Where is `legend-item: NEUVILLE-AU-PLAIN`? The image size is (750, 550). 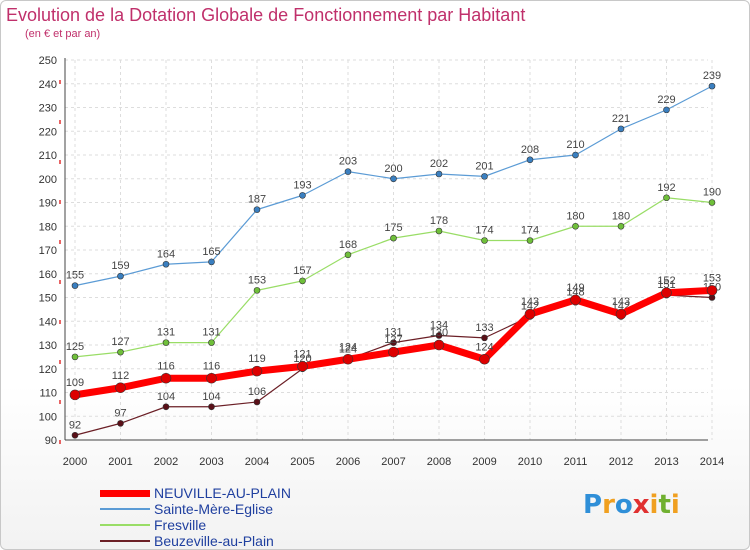 legend-item: NEUVILLE-AU-PLAIN is located at coordinates (195, 493).